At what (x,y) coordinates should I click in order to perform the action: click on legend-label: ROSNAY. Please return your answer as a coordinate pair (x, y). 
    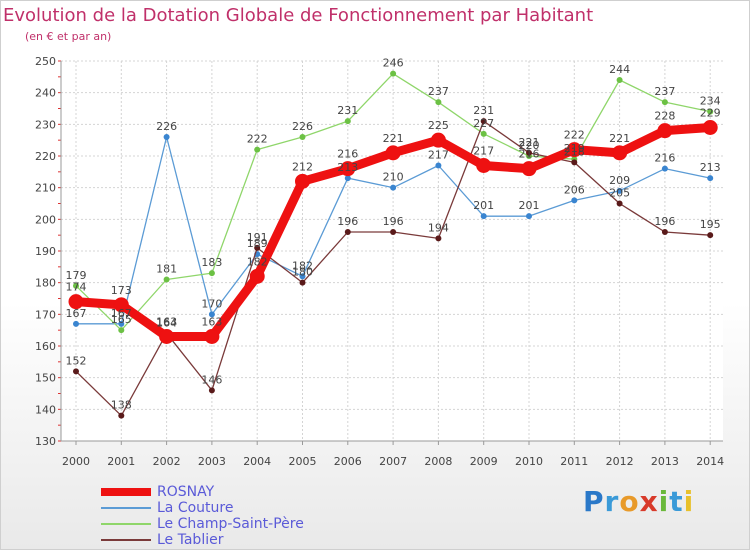
    Looking at the image, I should click on (186, 492).